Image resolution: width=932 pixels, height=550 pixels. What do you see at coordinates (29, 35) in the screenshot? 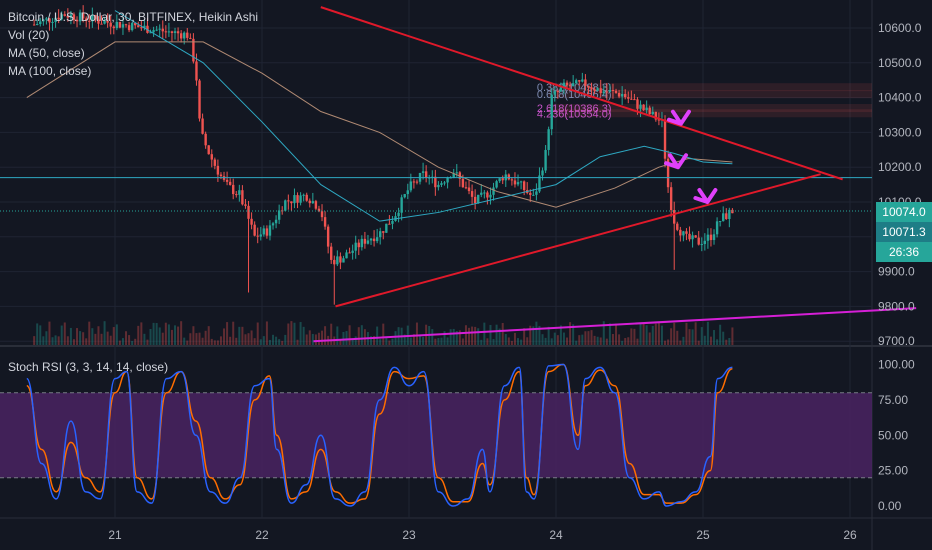
I see `study-volume: Vol (20)` at bounding box center [29, 35].